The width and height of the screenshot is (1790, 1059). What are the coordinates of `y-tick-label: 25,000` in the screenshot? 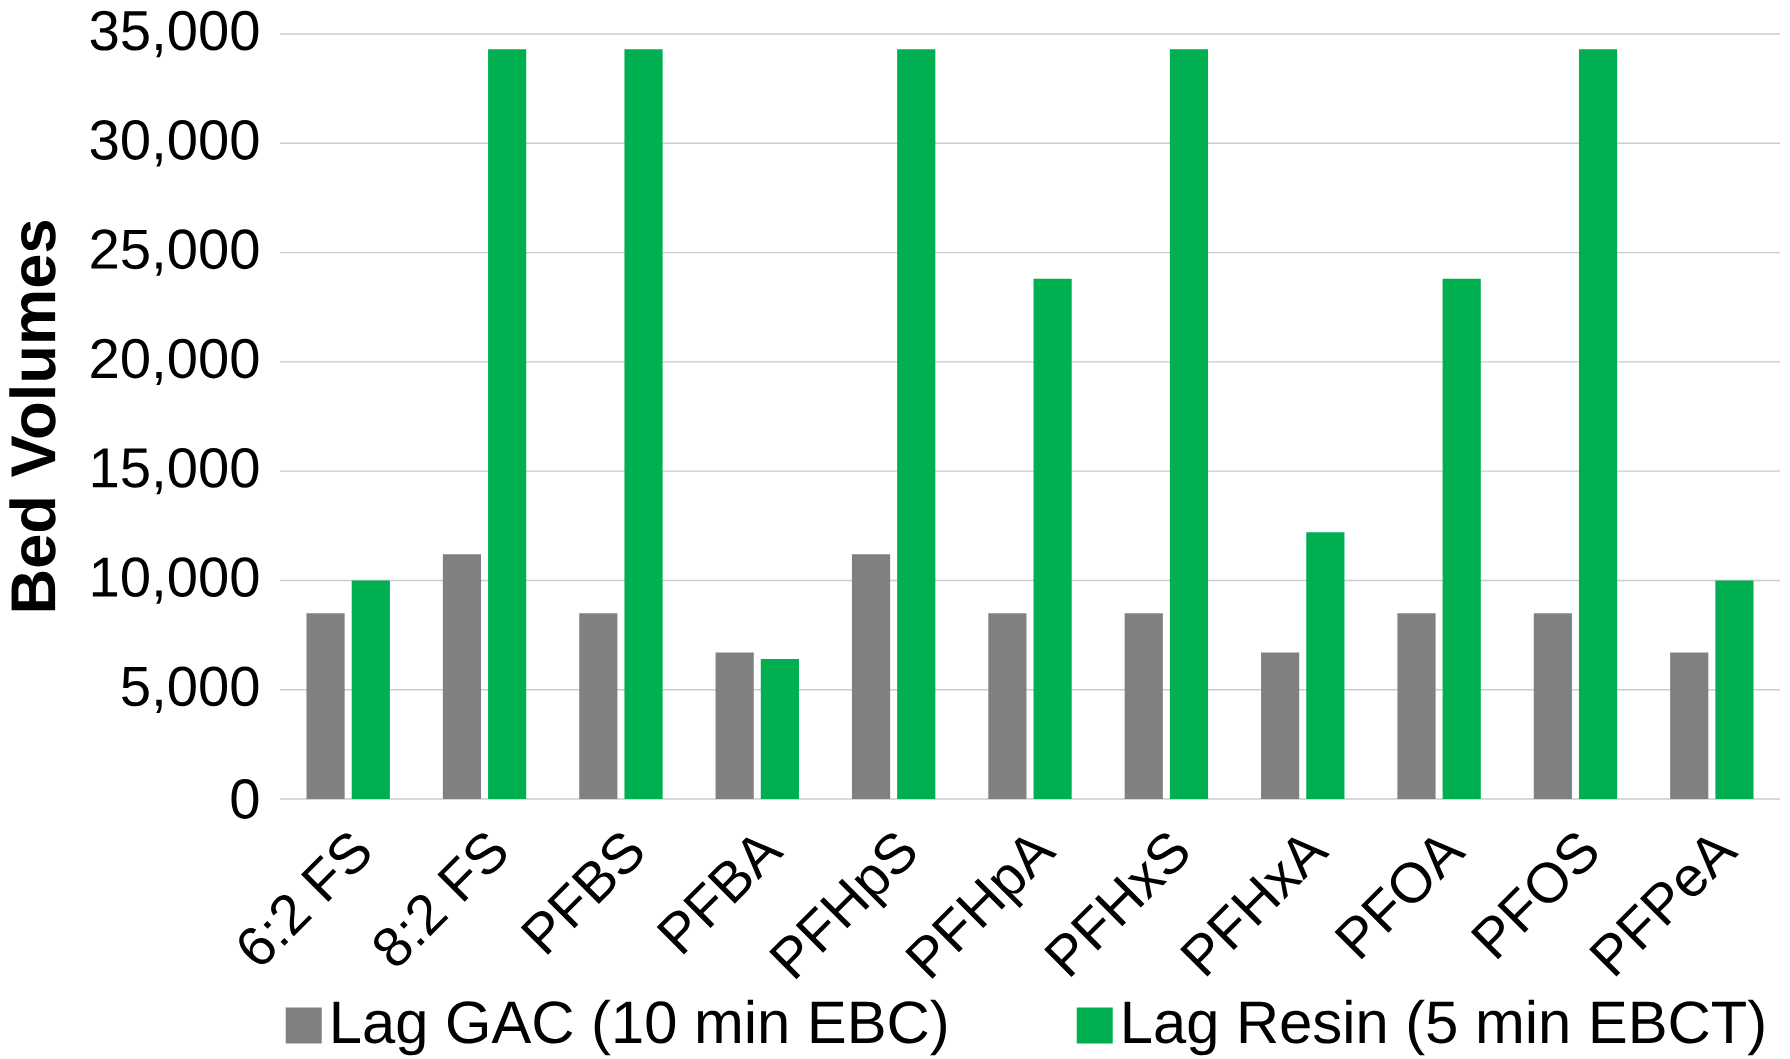 It's located at (175, 252).